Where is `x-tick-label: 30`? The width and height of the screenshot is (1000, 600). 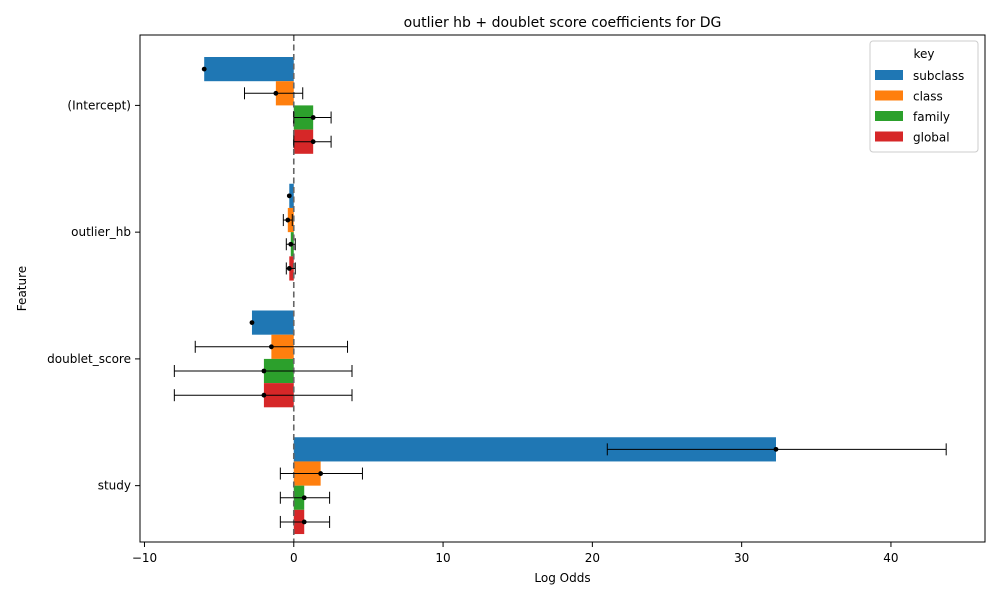
x-tick-label: 30 is located at coordinates (741, 558).